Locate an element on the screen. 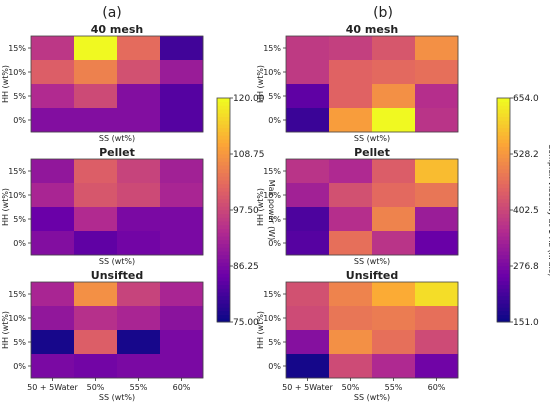 This screenshot has height=402, width=550. heatmap-b-40-mesh: 40 mesh 15% 10% 5% 0% HH (wt%) SS (wt%) is located at coordinates (357, 83).